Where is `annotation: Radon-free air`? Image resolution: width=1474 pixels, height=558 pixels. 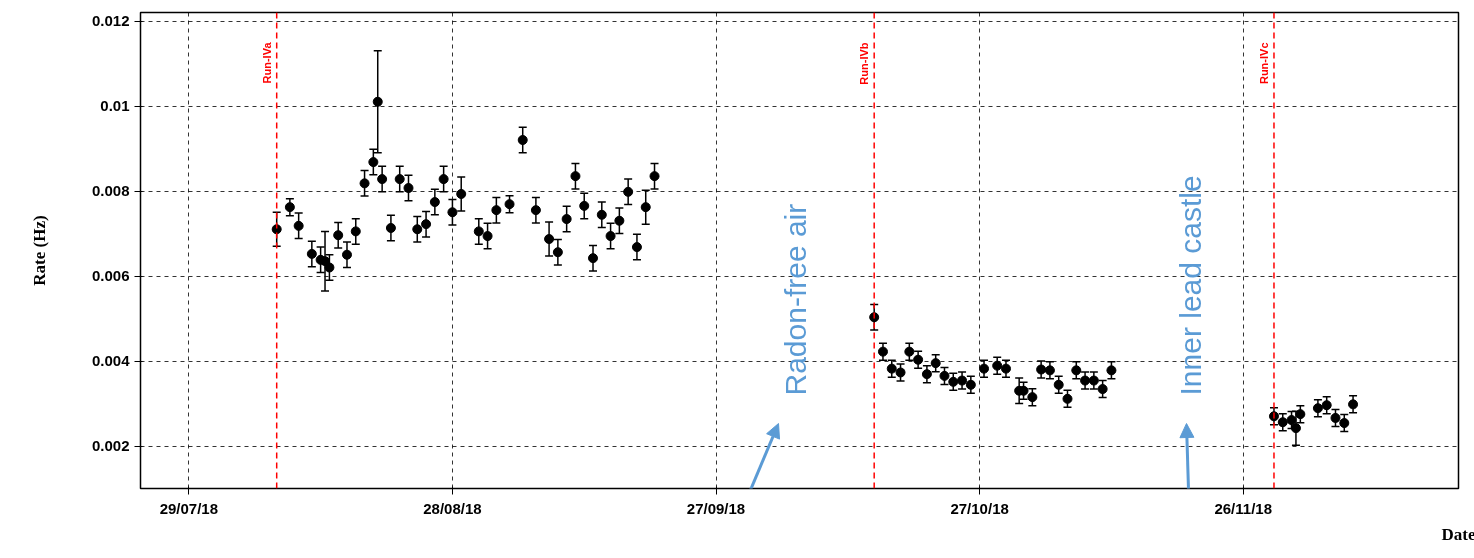 annotation: Radon-free air is located at coordinates (795, 299).